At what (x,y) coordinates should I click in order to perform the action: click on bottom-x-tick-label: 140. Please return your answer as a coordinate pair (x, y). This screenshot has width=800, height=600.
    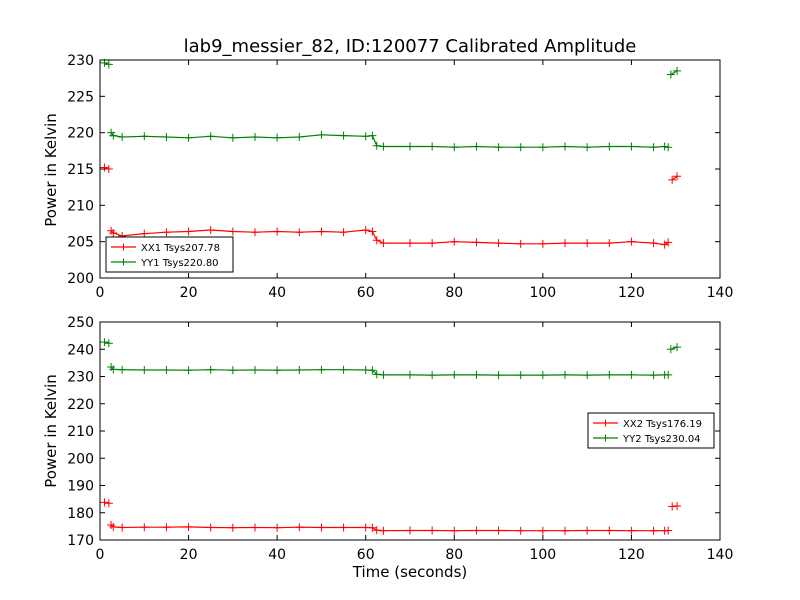
    Looking at the image, I should click on (720, 555).